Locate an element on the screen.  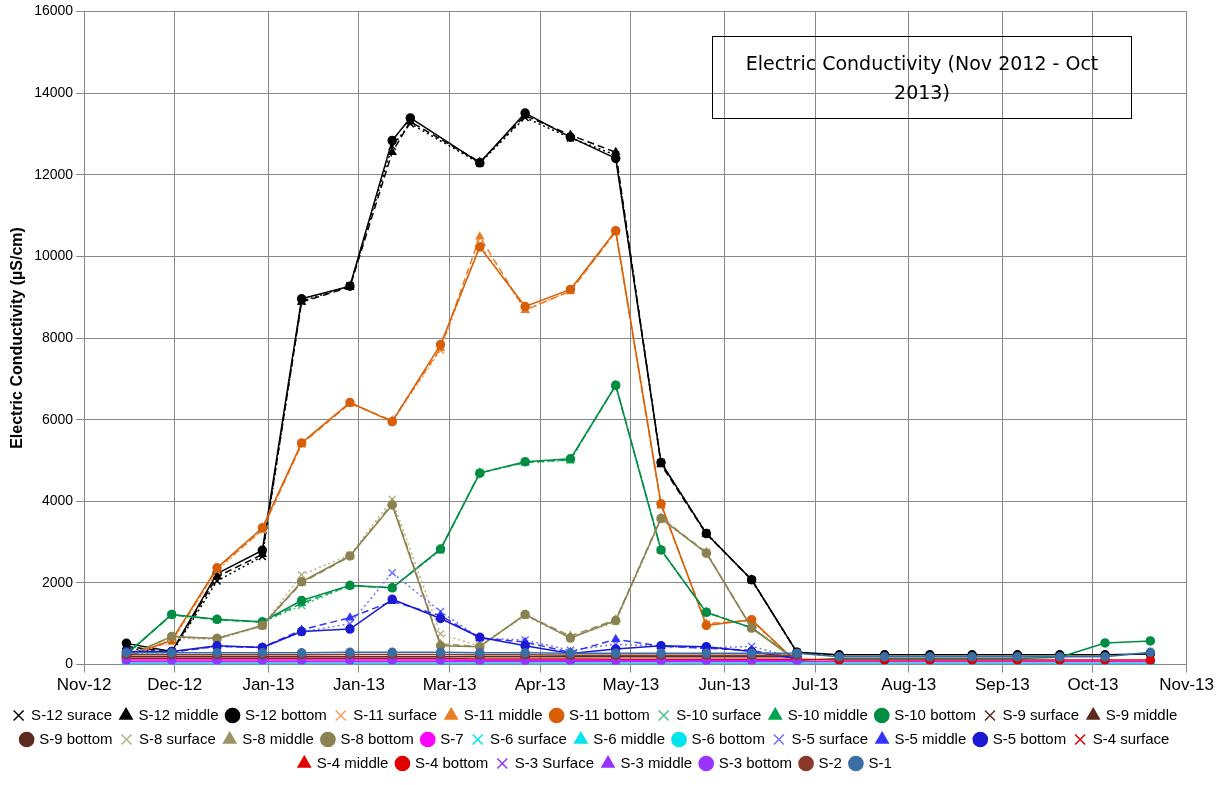
y-tick-label: 14000 is located at coordinates (54, 91).